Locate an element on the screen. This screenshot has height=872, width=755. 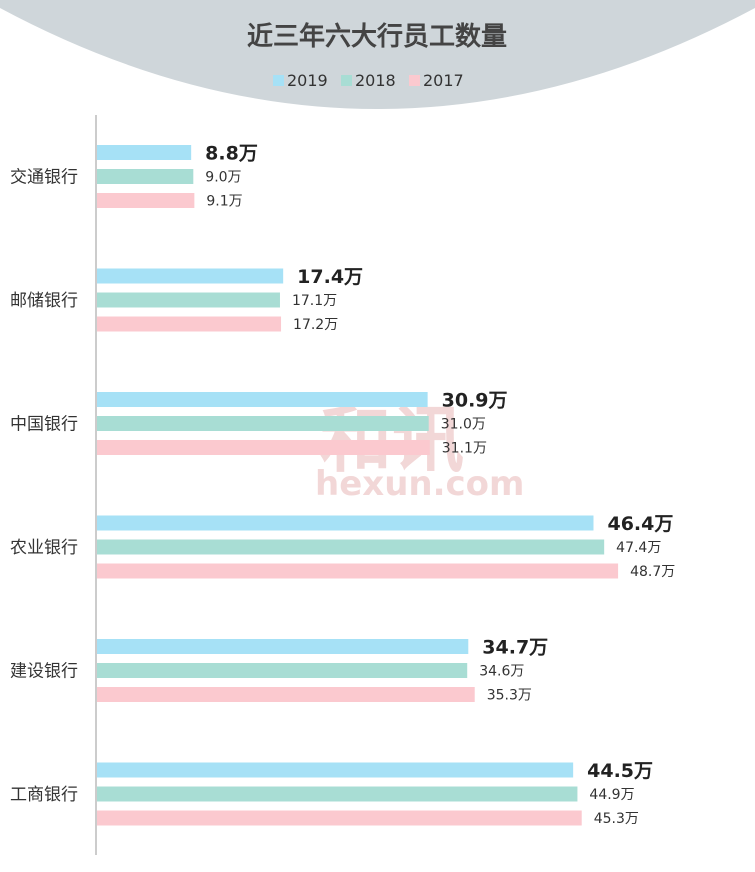
data-label: 17.1万 is located at coordinates (314, 301).